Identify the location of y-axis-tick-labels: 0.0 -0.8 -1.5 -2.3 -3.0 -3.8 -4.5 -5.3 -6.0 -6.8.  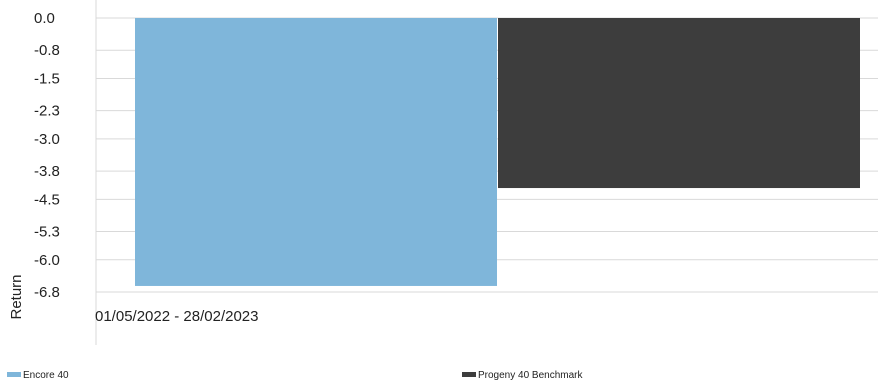
(47, 155).